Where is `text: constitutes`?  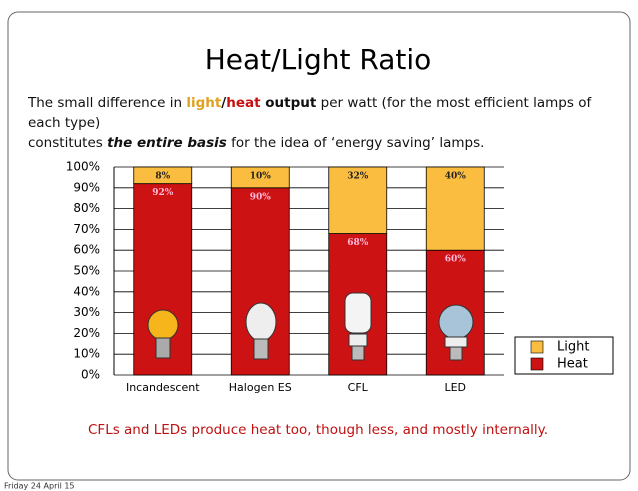
text: constitutes is located at coordinates (68, 143).